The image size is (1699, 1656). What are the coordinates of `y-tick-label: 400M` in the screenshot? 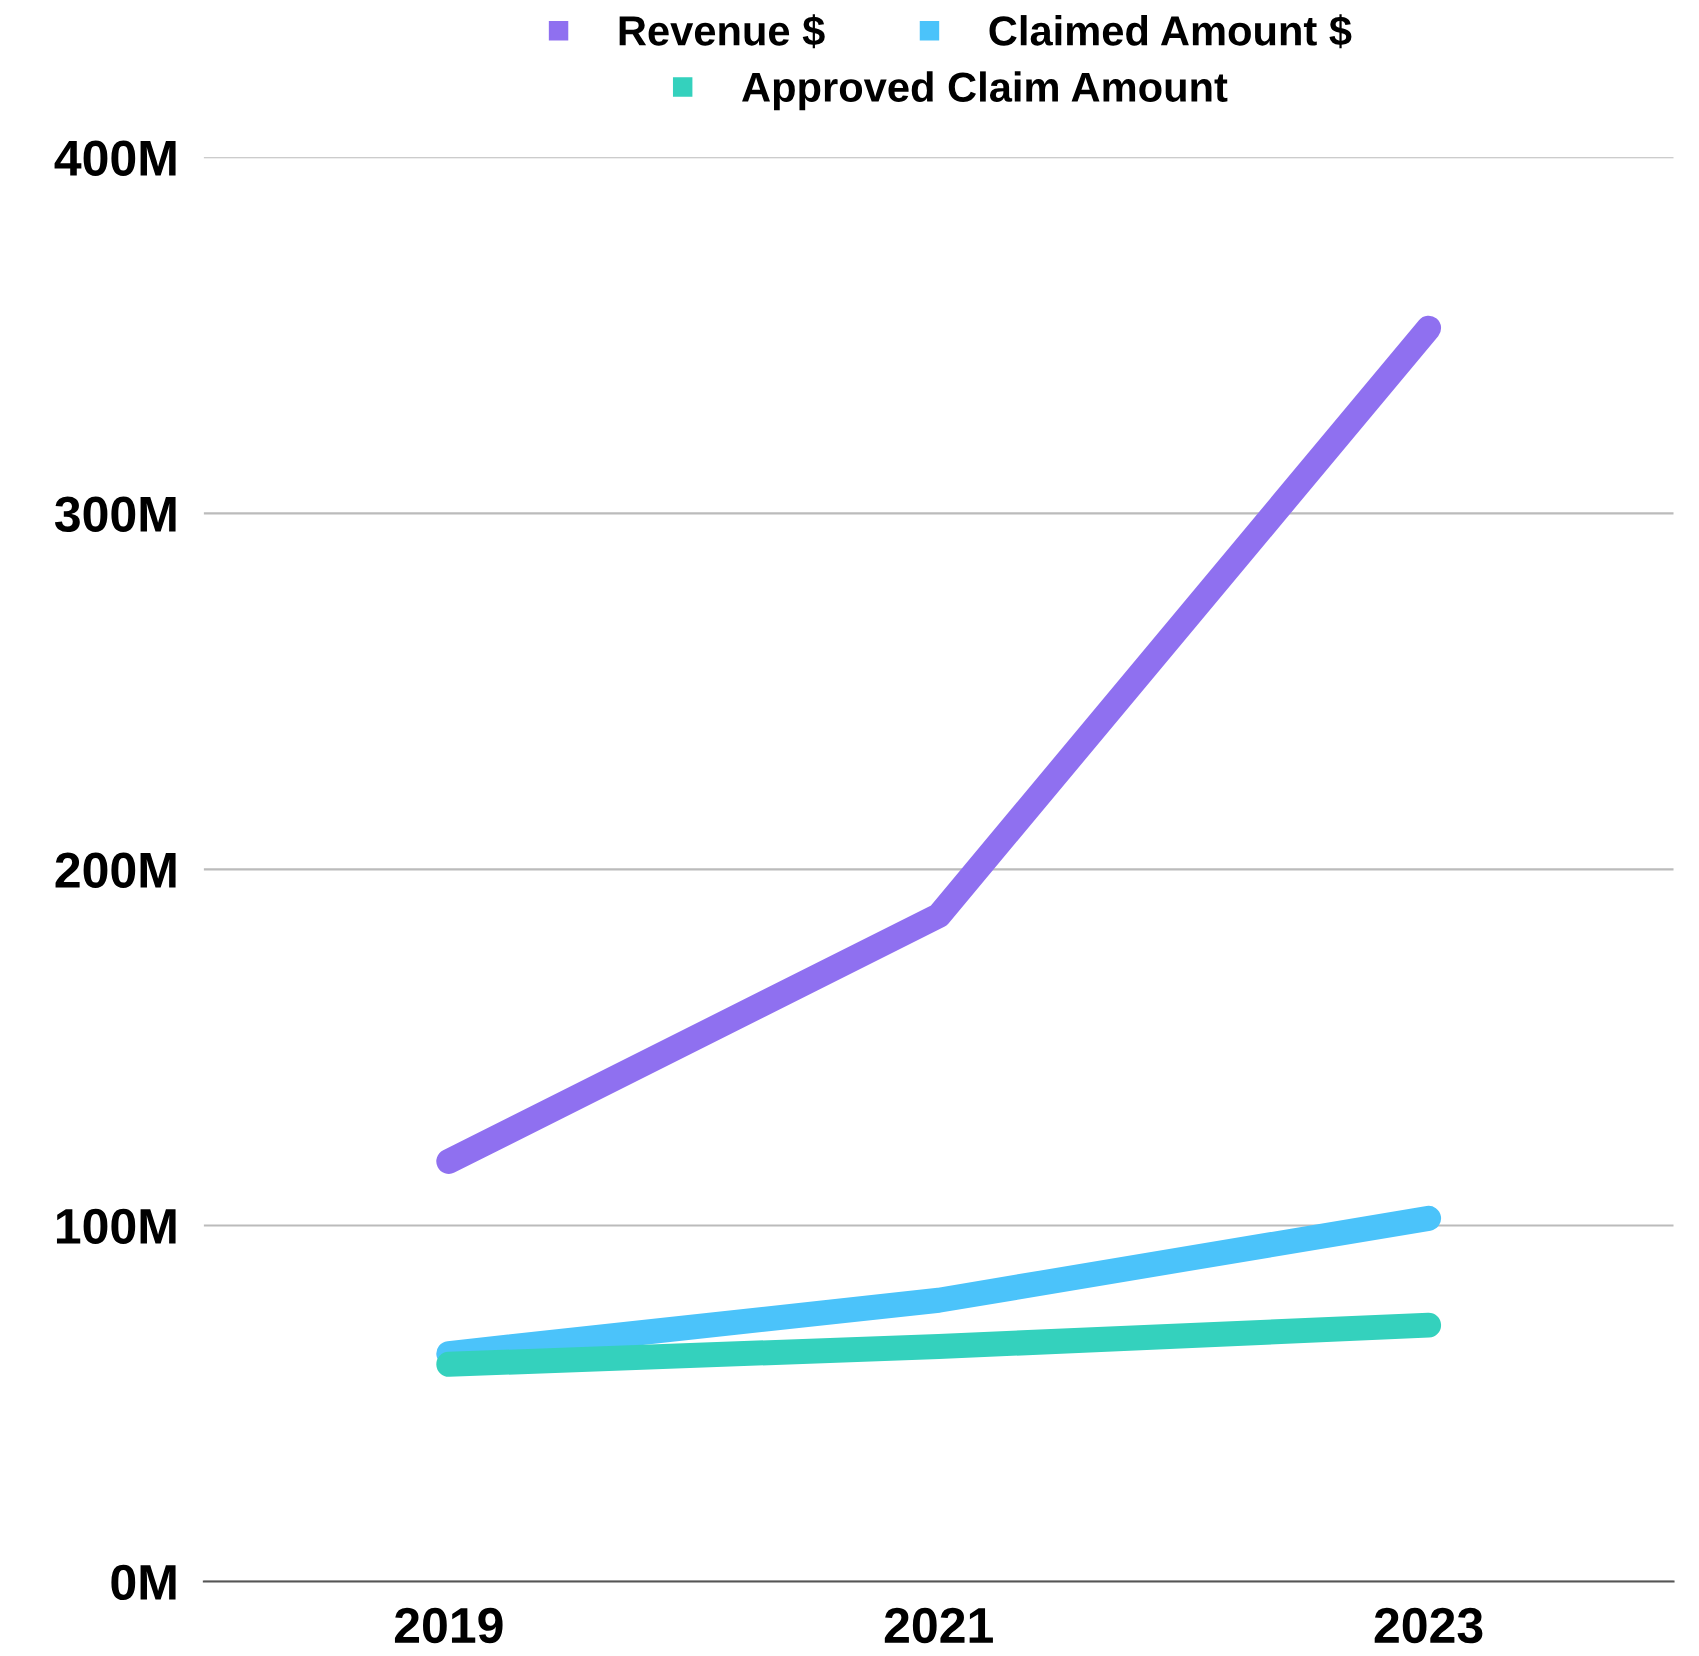 It's located at (115, 158).